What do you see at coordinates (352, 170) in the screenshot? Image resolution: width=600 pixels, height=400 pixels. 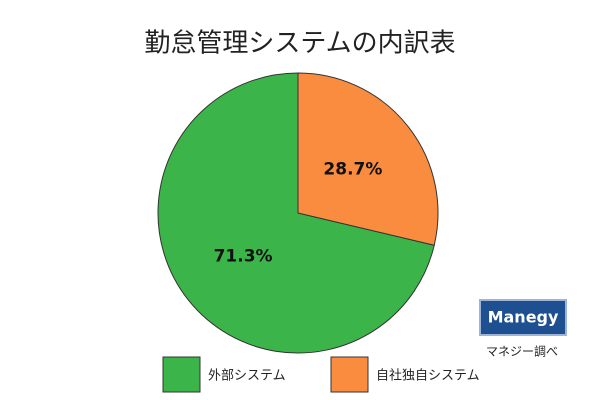 I see `slice-label: 28.7%` at bounding box center [352, 170].